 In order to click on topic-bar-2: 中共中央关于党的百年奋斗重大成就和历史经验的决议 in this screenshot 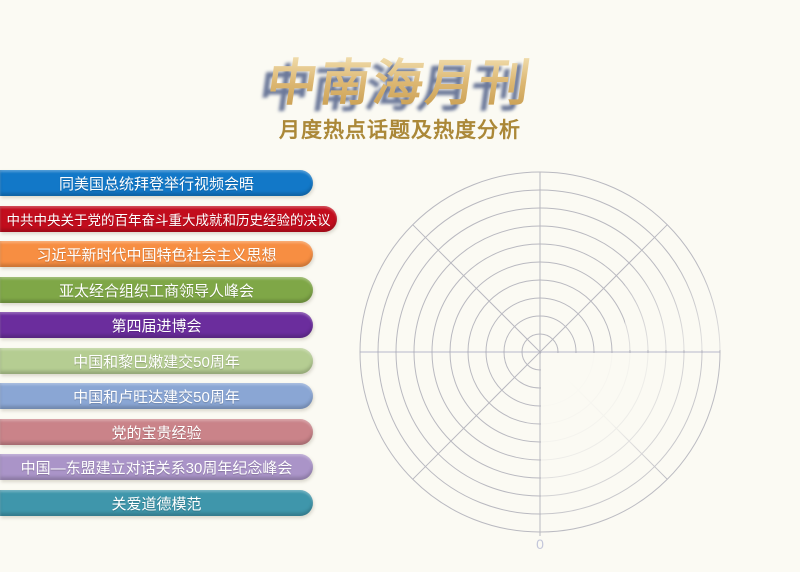, I will do `click(168, 219)`.